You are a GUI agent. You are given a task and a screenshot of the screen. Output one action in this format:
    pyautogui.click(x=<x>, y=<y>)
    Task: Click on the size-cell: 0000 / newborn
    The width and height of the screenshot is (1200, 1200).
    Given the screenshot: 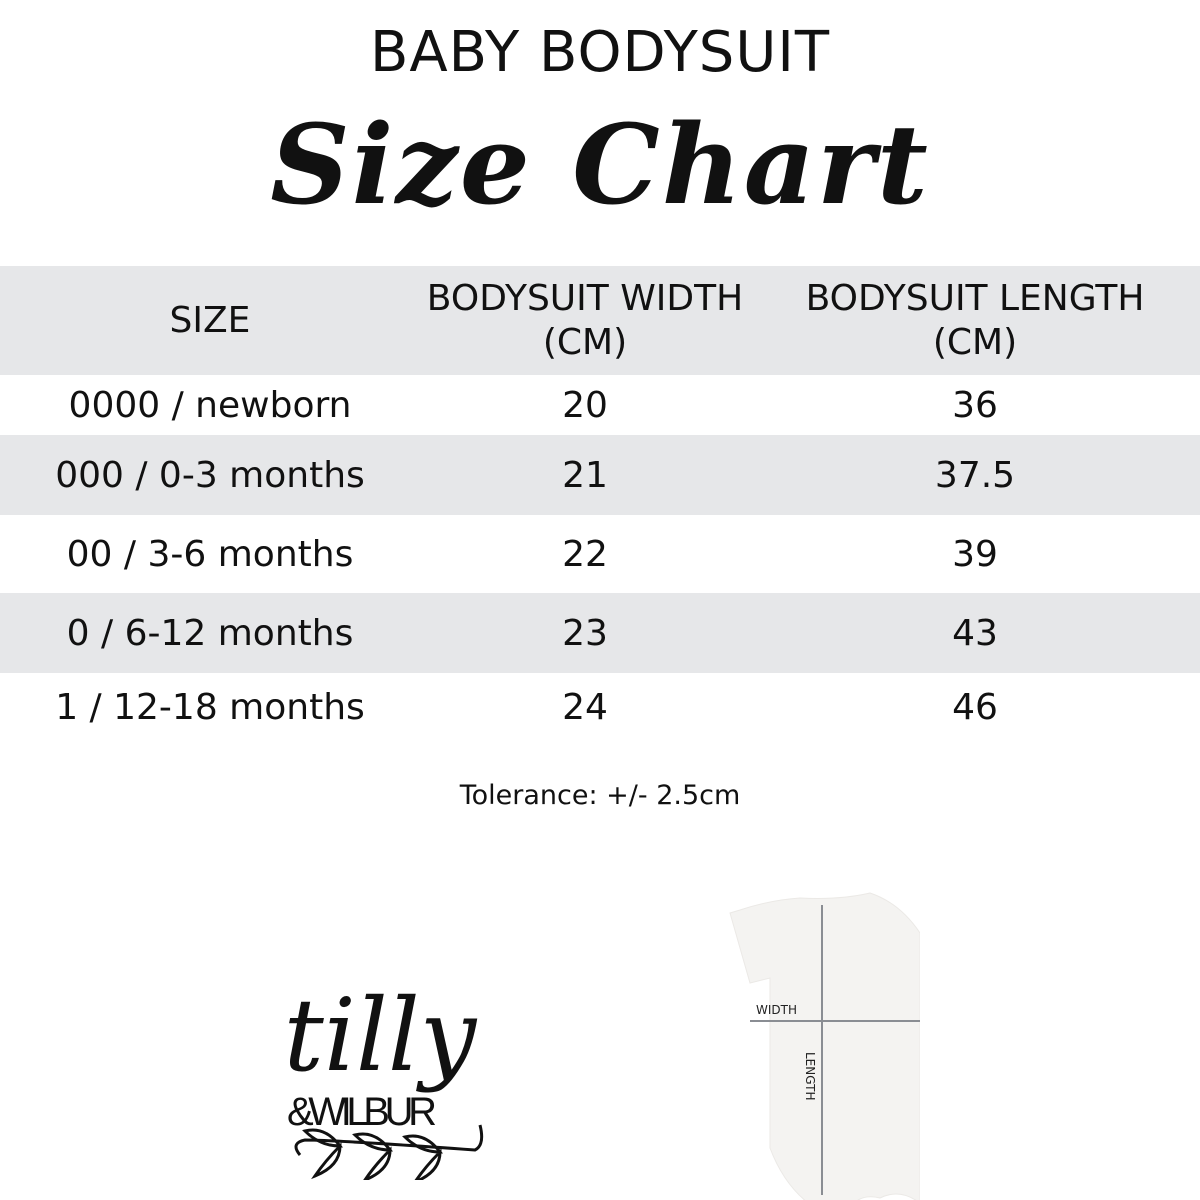 What is the action you would take?
    pyautogui.click(x=210, y=405)
    